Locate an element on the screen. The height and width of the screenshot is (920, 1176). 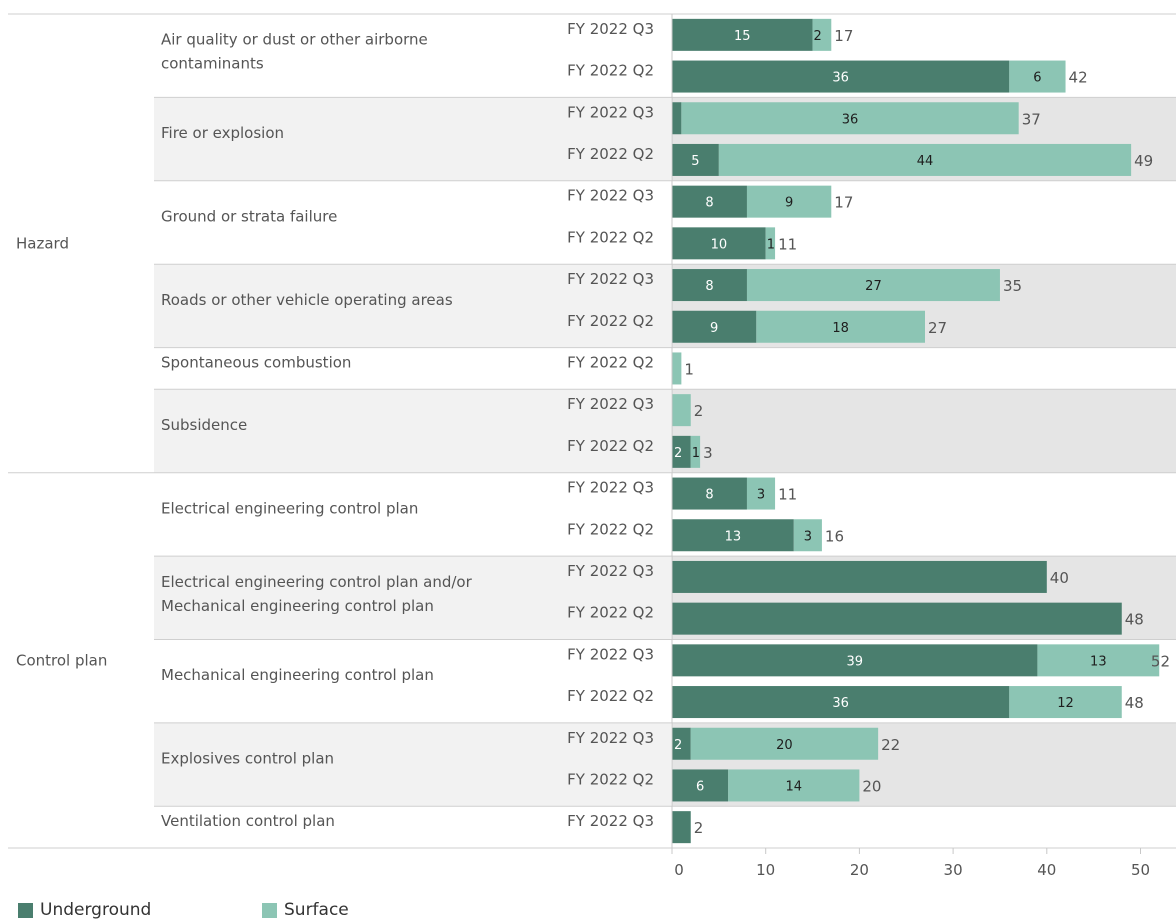
label-underground: 10 is located at coordinates (719, 244).